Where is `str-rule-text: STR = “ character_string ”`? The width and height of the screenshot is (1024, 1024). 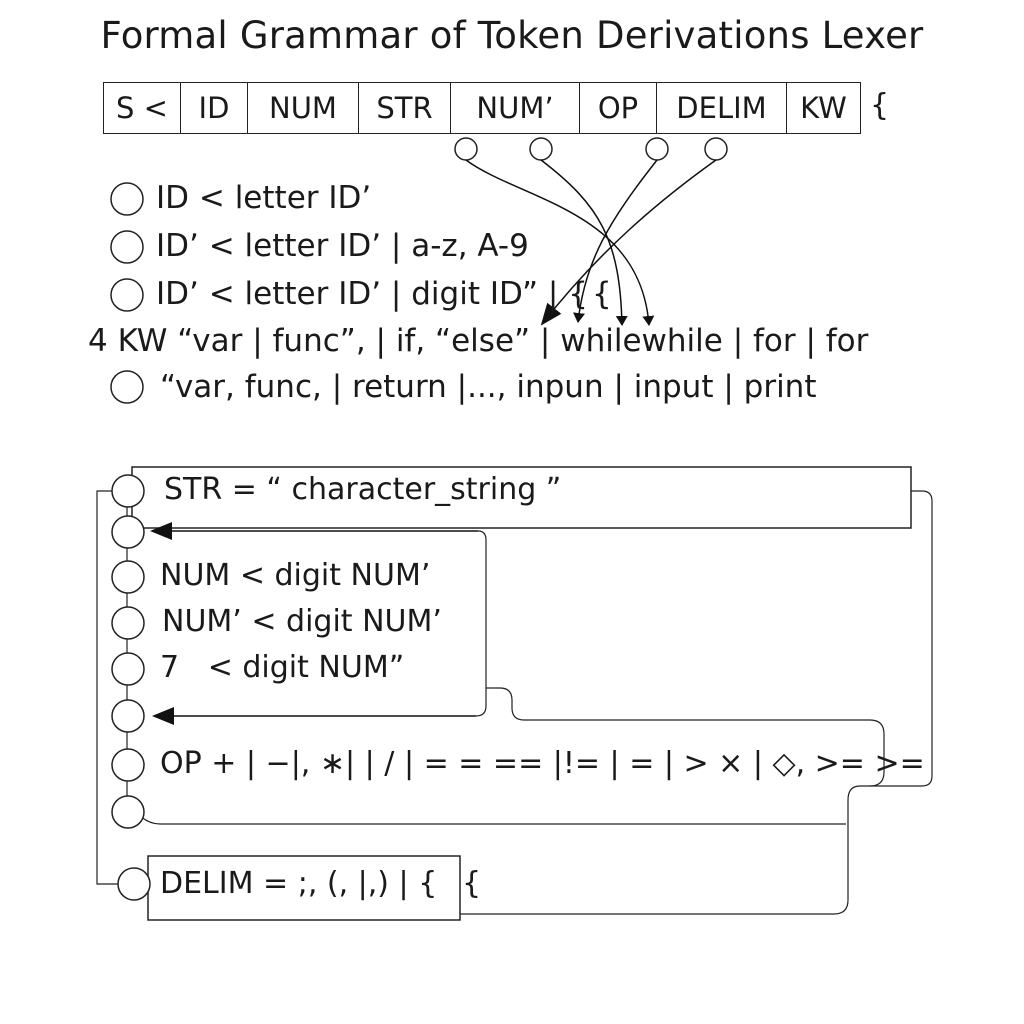 str-rule-text: STR = “ character_string ” is located at coordinates (363, 489).